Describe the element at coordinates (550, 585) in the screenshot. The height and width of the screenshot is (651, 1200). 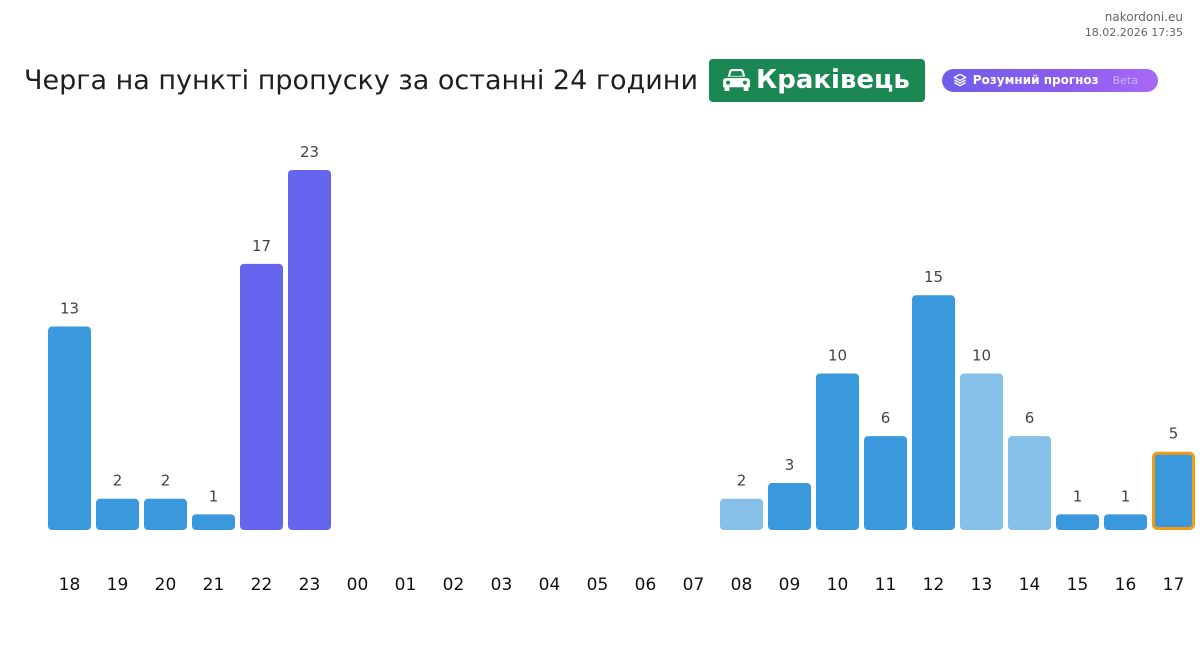
I see `x-tick-label: 04` at that location.